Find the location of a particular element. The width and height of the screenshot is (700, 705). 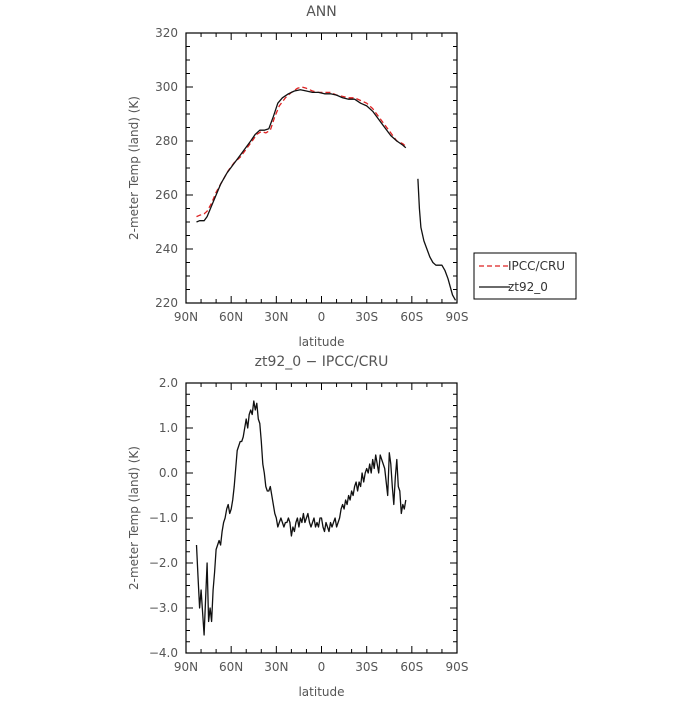

y-tick-label: 1.0 is located at coordinates (168, 428).